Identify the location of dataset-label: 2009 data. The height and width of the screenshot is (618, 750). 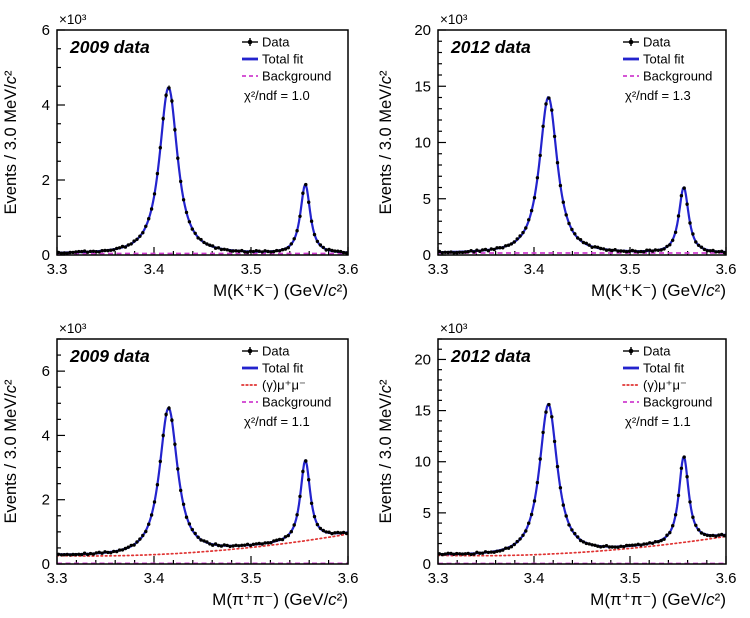
(109, 47).